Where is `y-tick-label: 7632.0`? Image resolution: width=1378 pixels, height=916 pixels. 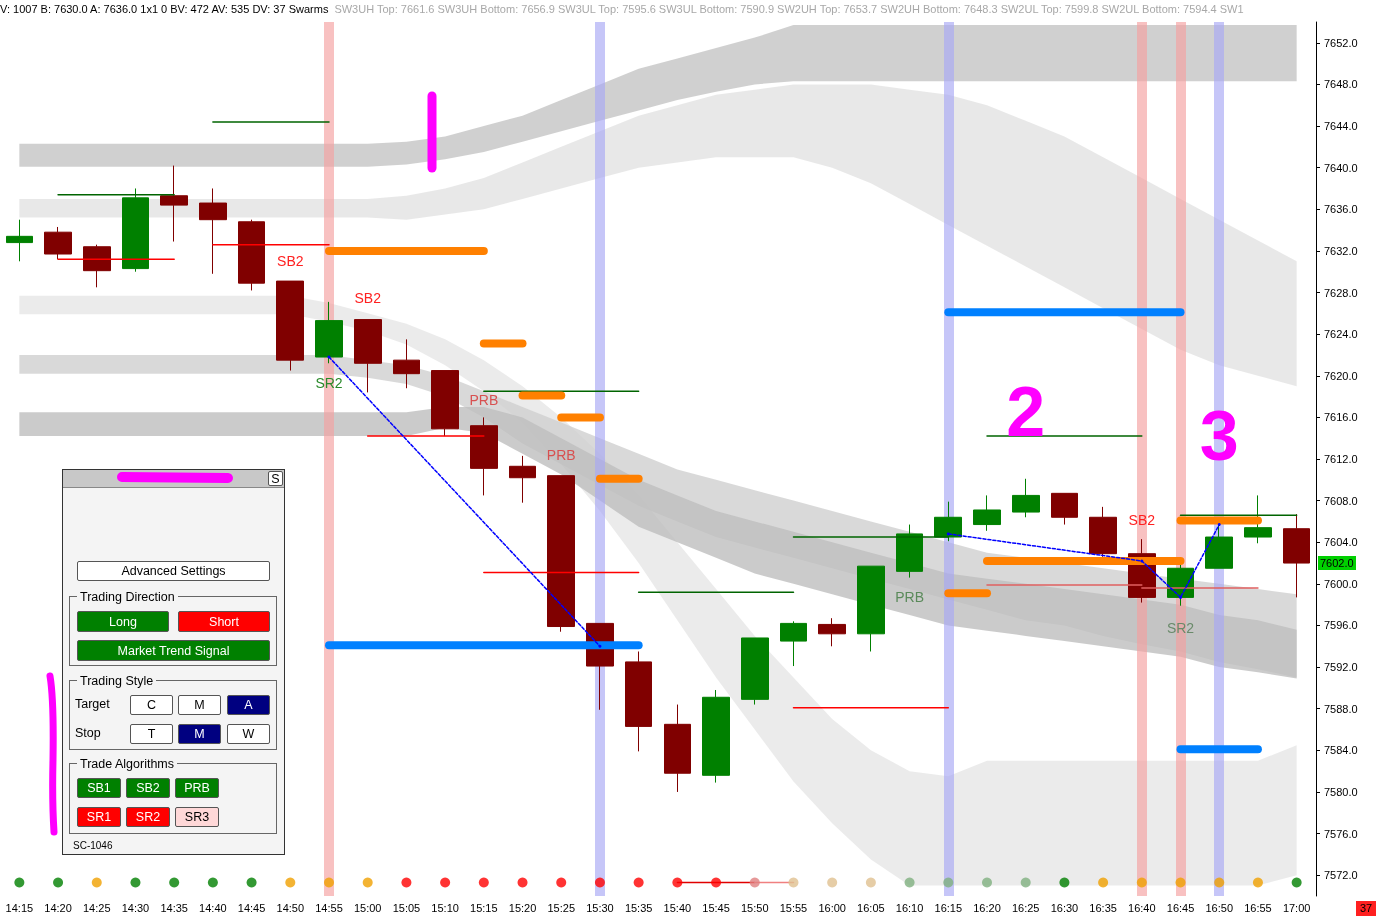 y-tick-label: 7632.0 is located at coordinates (1341, 250).